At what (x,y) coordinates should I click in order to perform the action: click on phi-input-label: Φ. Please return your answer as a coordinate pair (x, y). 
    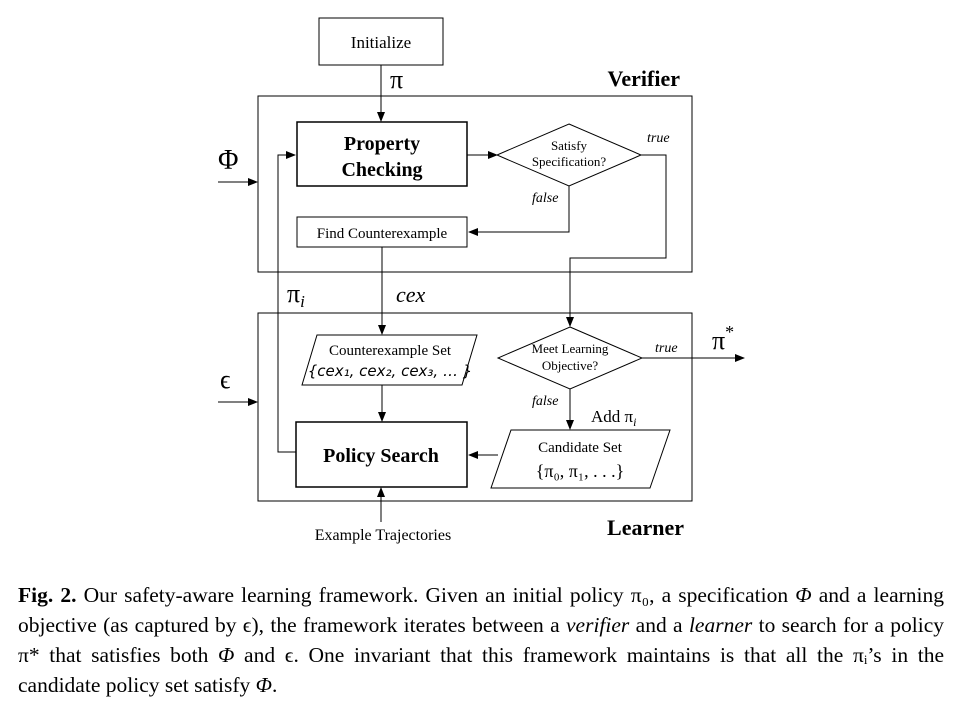
    Looking at the image, I should click on (228, 160).